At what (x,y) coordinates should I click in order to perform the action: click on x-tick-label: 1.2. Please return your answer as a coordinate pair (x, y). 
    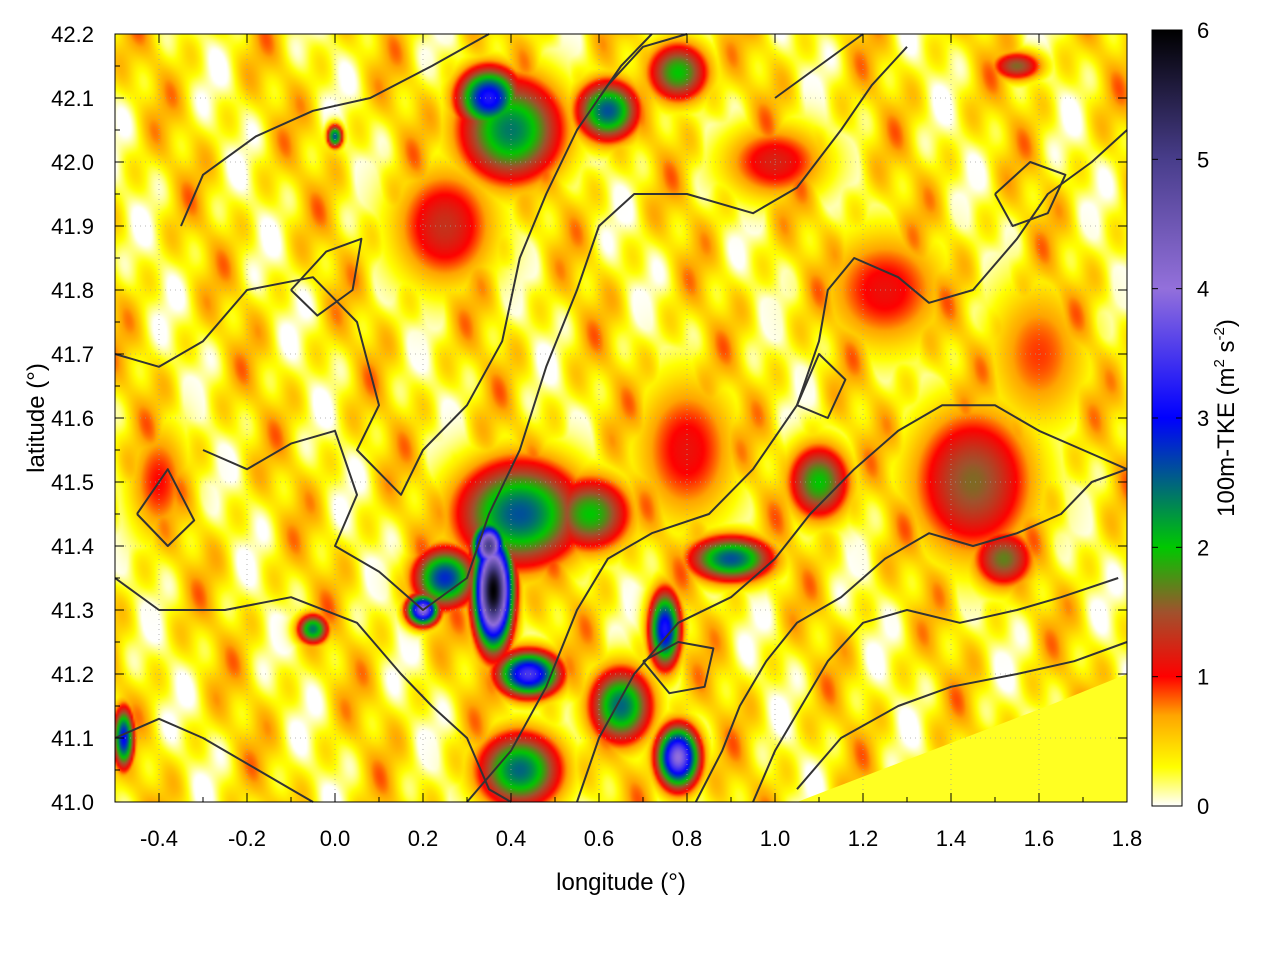
    Looking at the image, I should click on (863, 838).